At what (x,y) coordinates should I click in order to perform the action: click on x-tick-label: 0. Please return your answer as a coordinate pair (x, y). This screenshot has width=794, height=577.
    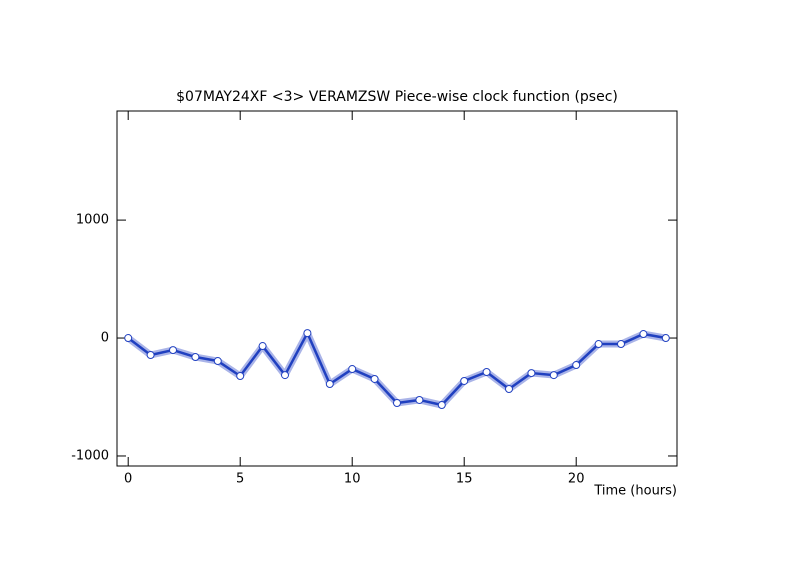
    Looking at the image, I should click on (128, 479).